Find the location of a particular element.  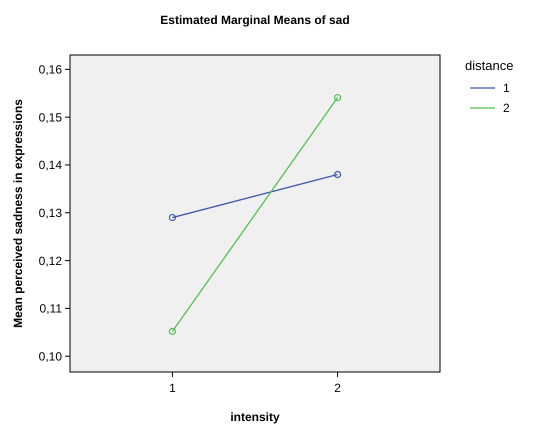

legend-label: 1 is located at coordinates (506, 88).